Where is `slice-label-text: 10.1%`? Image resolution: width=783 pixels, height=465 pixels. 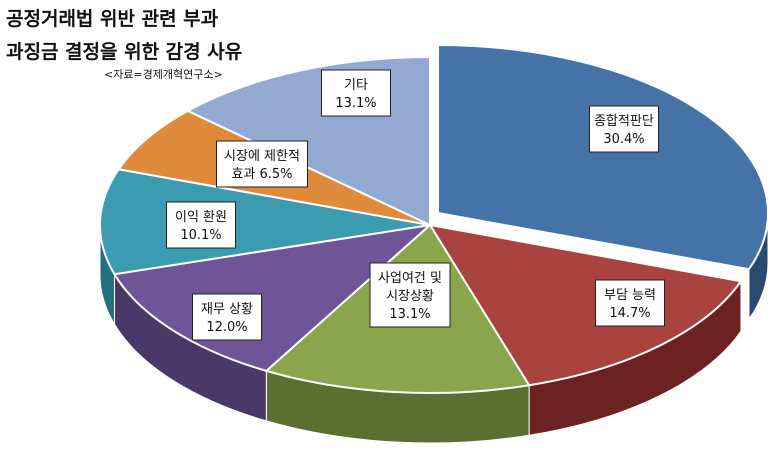 slice-label-text: 10.1% is located at coordinates (200, 235).